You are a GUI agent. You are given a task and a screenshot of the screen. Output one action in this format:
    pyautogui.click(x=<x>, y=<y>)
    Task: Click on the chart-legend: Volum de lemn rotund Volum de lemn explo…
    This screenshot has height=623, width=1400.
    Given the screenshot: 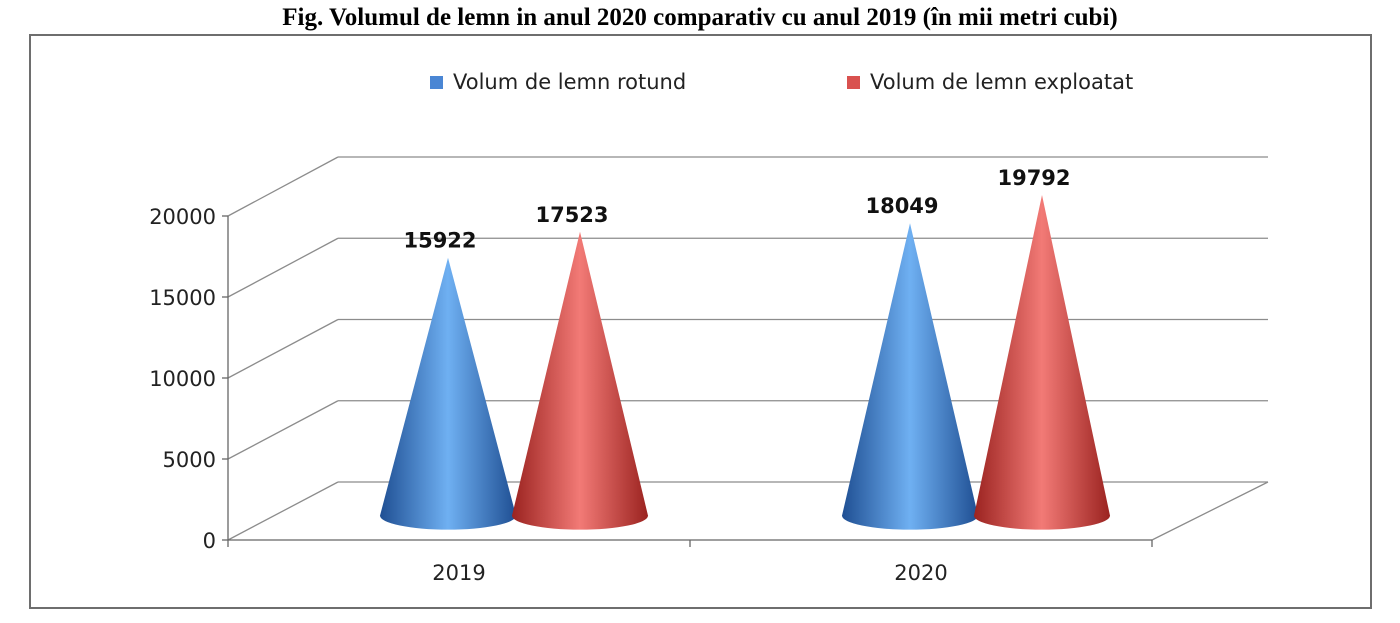 What is the action you would take?
    pyautogui.click(x=700, y=85)
    